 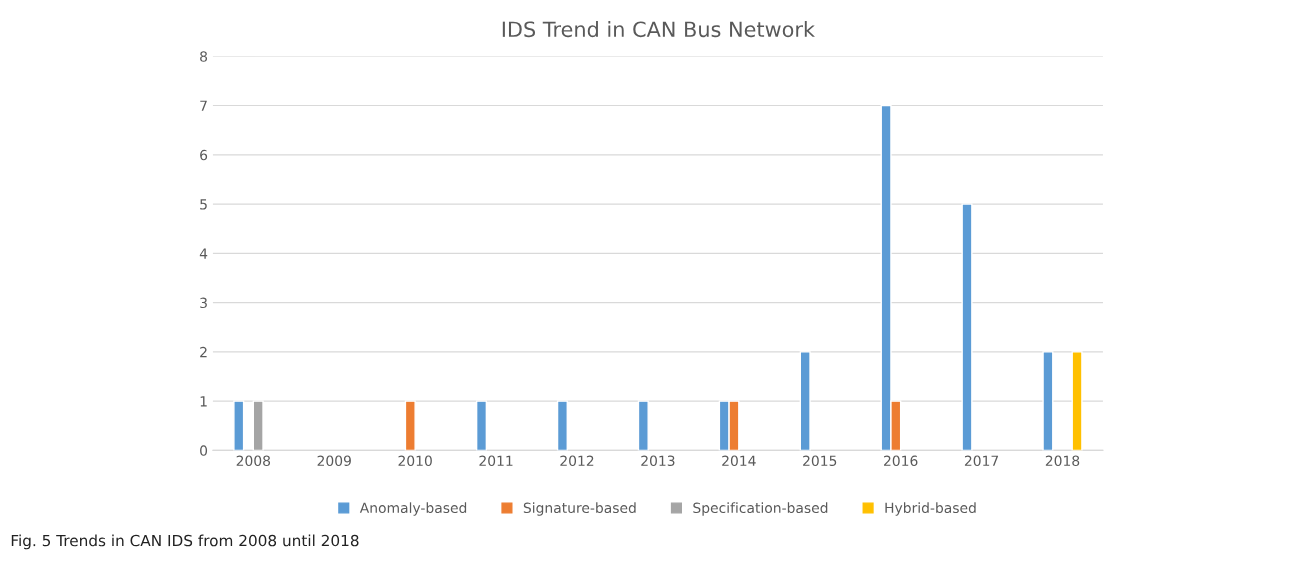 I want to click on x-tick-label: 2008, so click(x=253, y=461).